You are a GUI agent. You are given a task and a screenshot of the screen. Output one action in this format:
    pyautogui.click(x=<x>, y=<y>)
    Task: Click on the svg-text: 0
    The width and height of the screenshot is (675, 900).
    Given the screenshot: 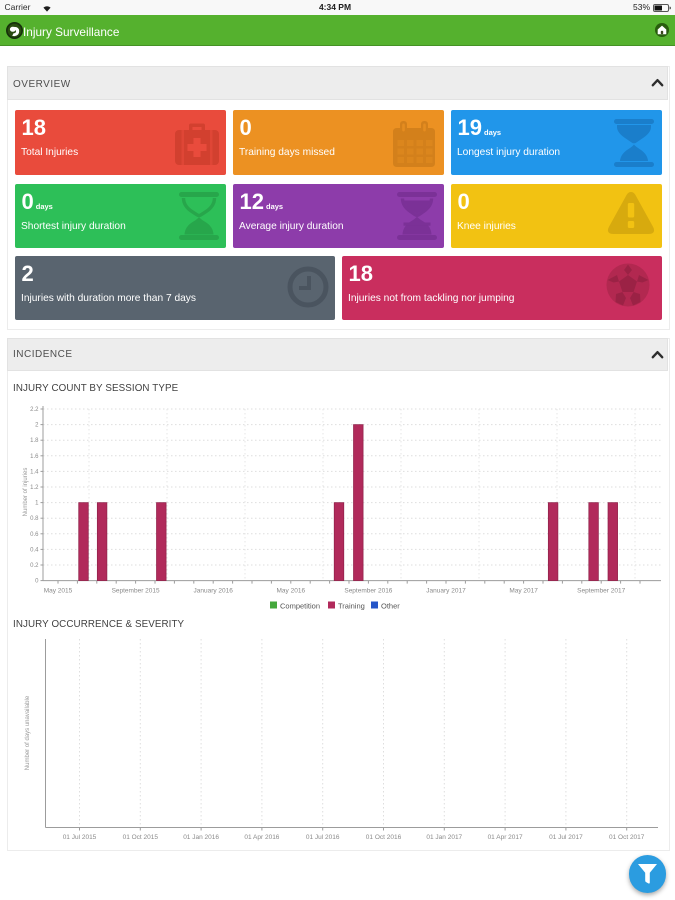 What is the action you would take?
    pyautogui.click(x=37, y=582)
    